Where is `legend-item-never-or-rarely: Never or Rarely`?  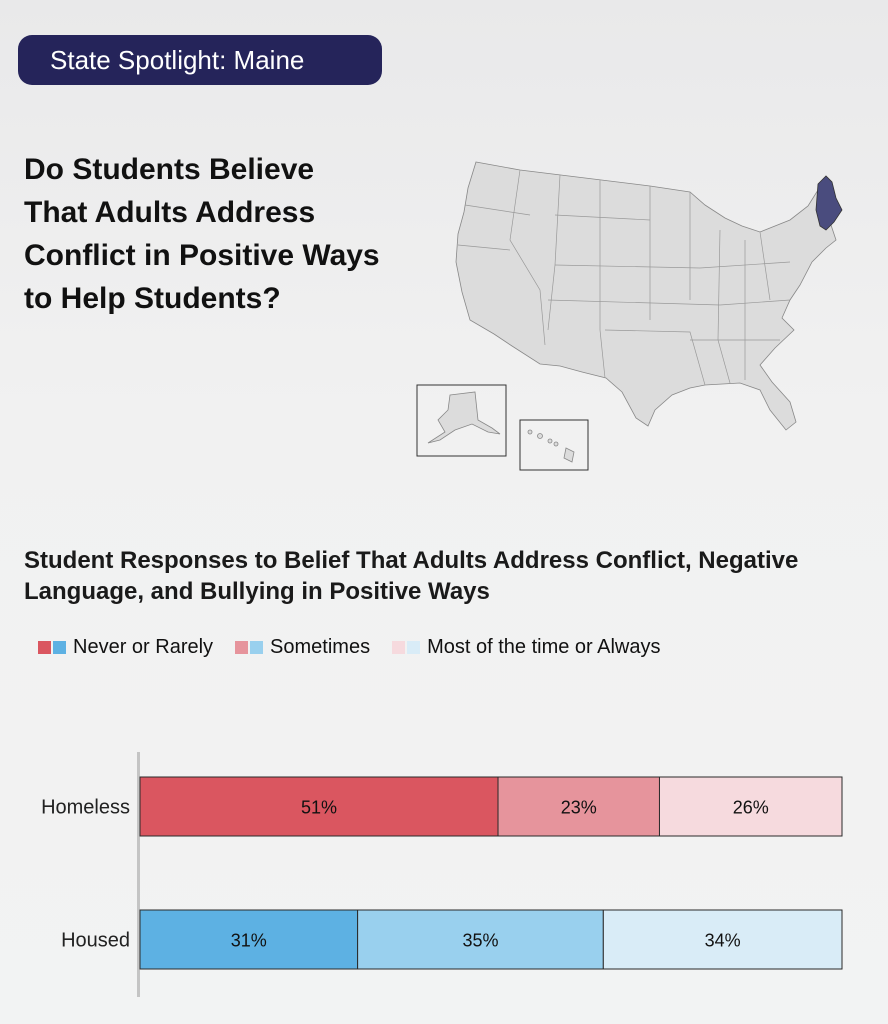 legend-item-never-or-rarely: Never or Rarely is located at coordinates (125, 647).